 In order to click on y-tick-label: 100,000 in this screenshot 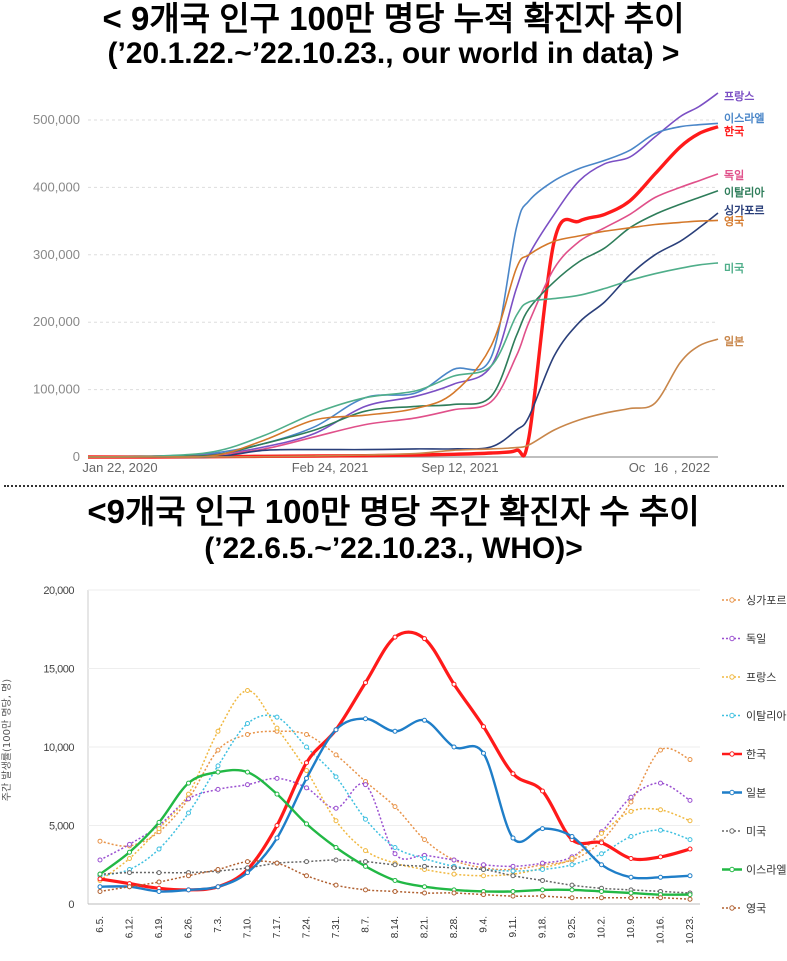, I will do `click(56, 389)`.